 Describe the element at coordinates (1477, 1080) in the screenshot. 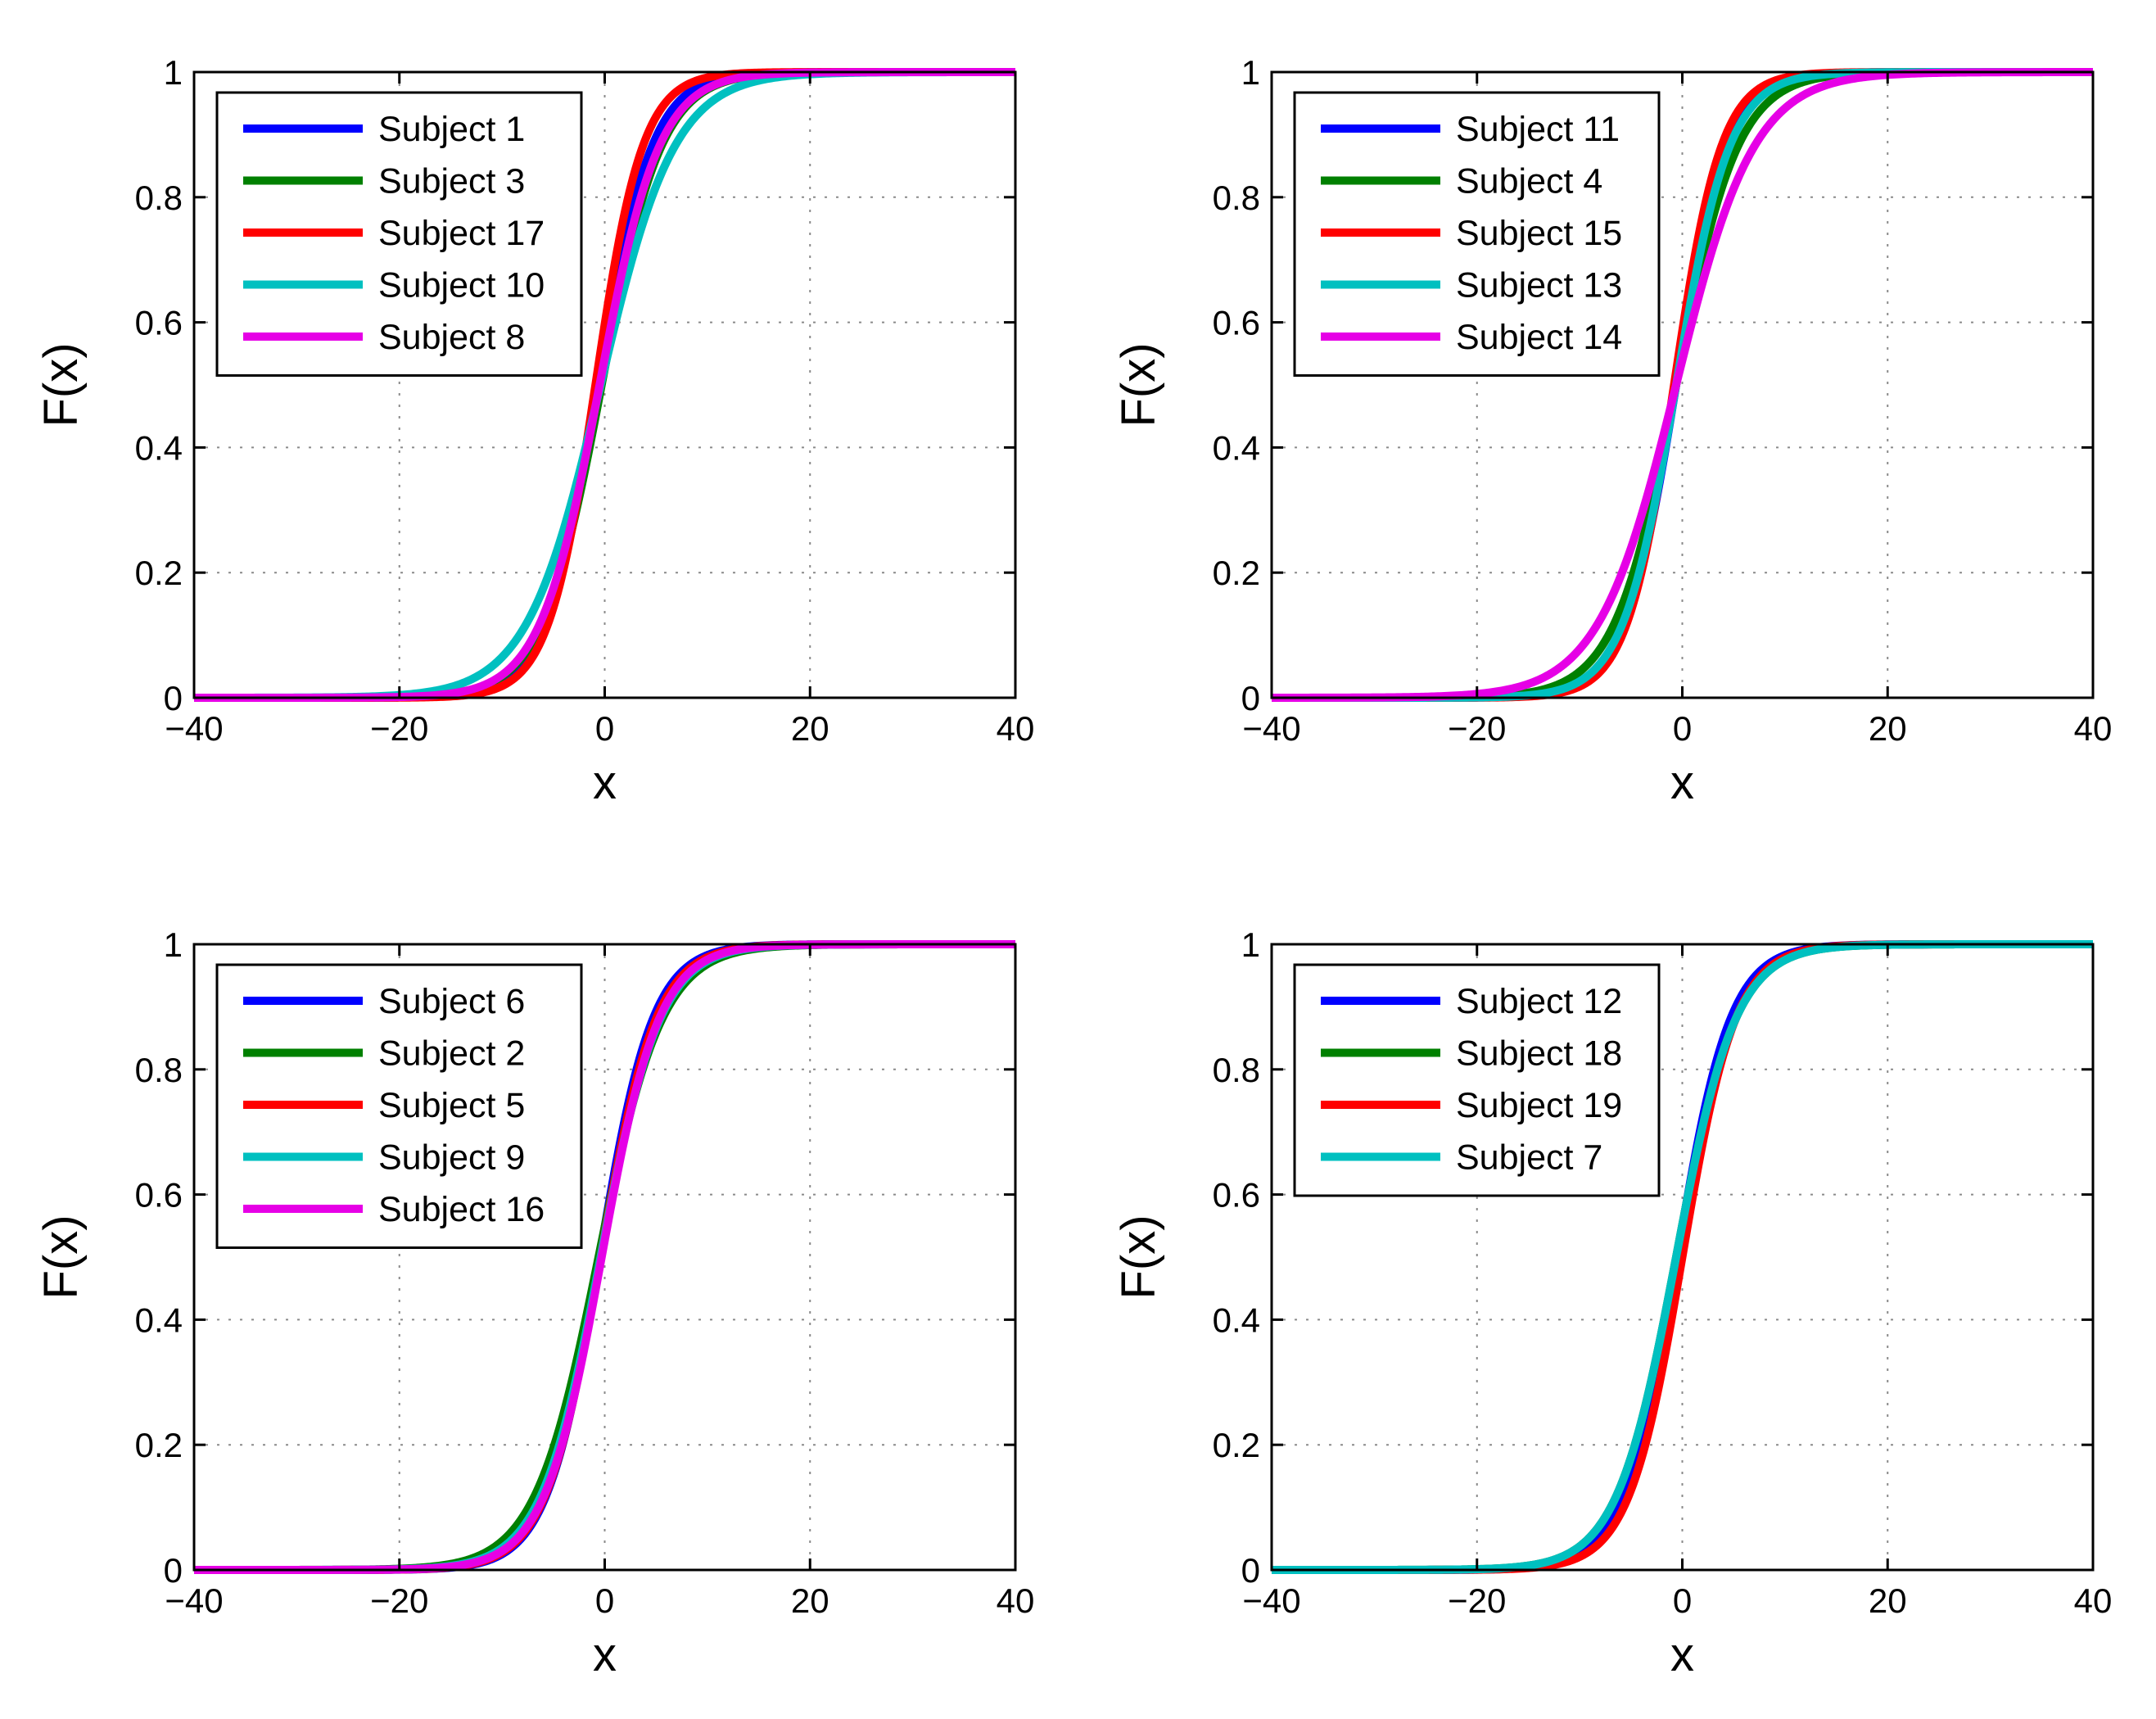

I see `legend: Subject 12 Subject 18 Subject 19 Subject 7` at that location.